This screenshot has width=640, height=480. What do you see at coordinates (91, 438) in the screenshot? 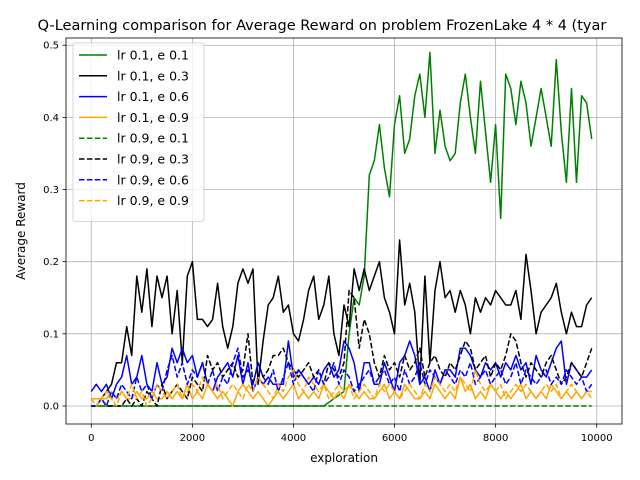
I see `x-tick-label: 0` at bounding box center [91, 438].